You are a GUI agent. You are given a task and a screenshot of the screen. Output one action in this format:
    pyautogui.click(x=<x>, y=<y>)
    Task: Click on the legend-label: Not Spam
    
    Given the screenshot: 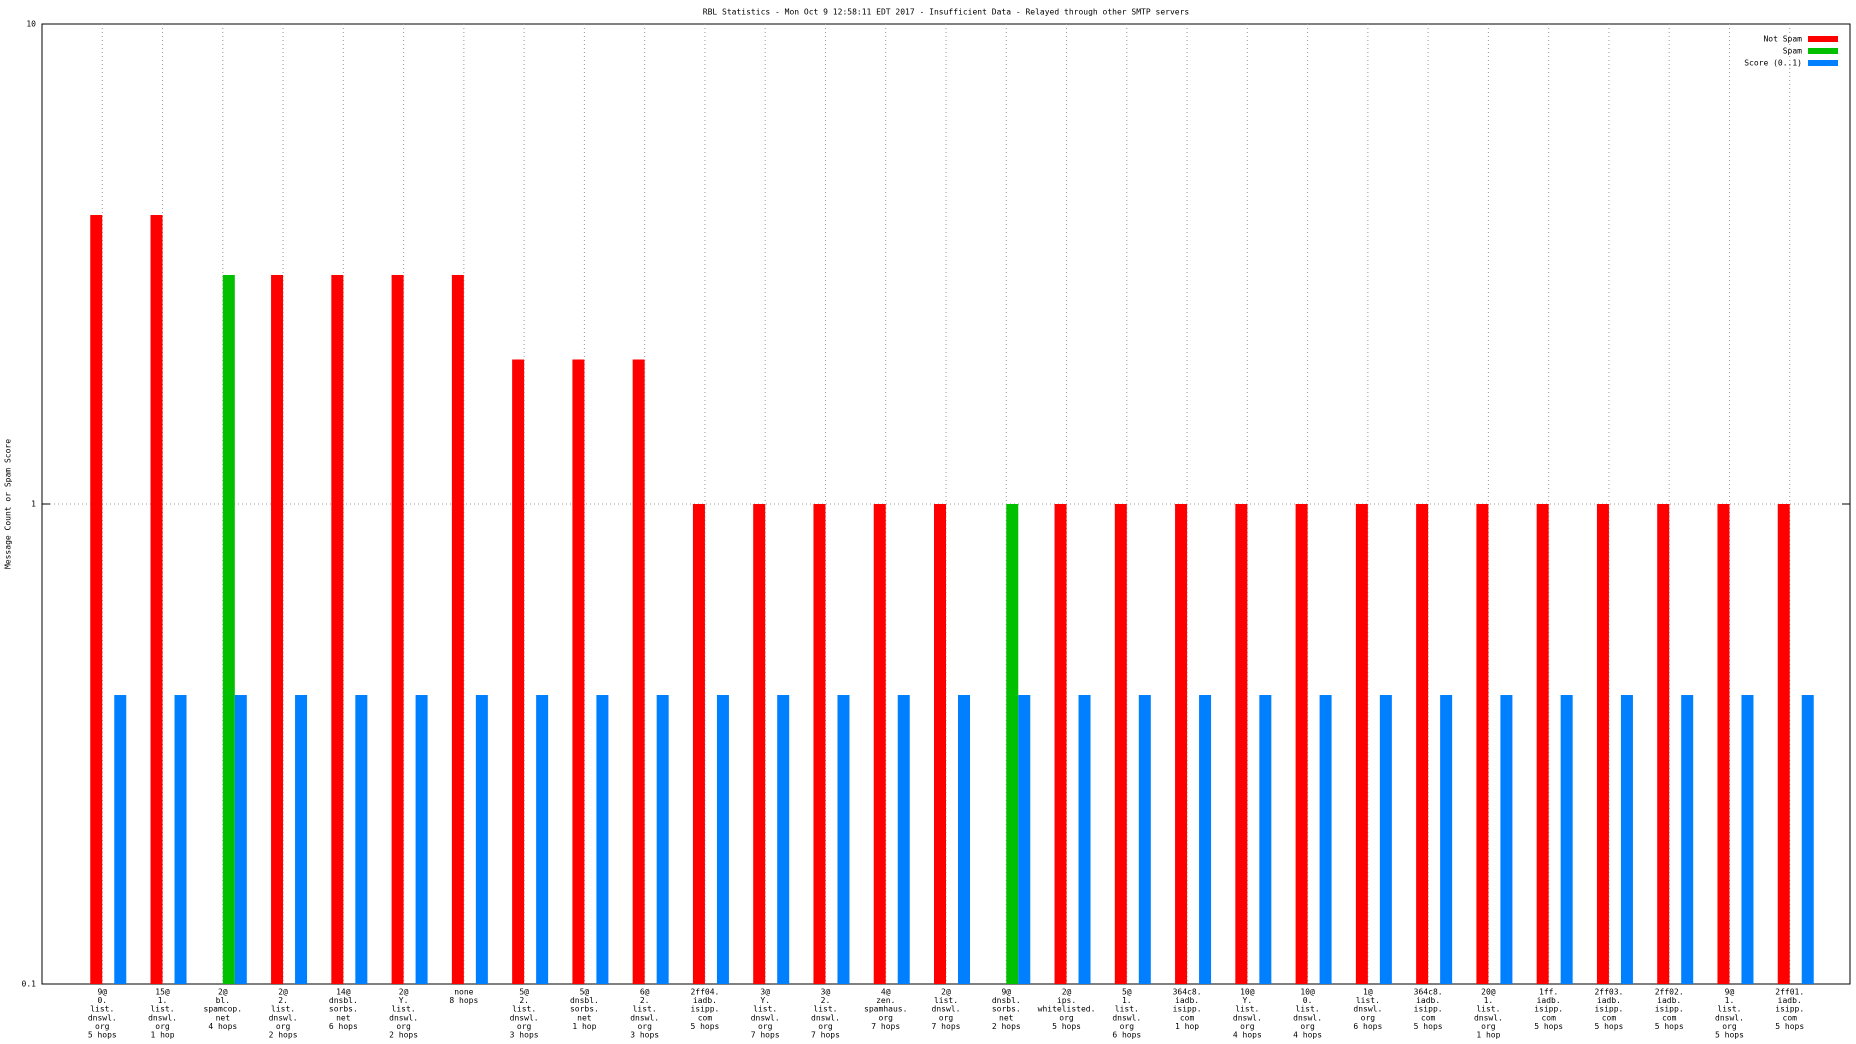 What is the action you would take?
    pyautogui.click(x=1782, y=39)
    